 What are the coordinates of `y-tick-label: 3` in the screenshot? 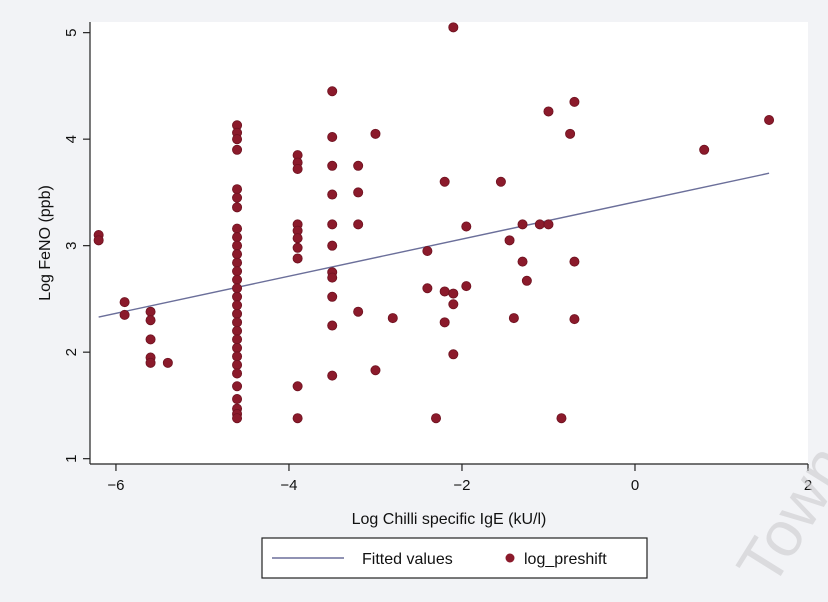 It's located at (71, 245).